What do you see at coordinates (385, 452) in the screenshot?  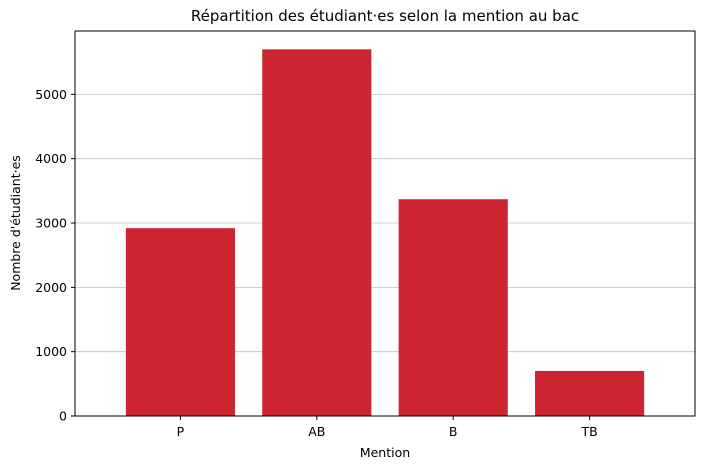 I see `x-axis-label: Mention` at bounding box center [385, 452].